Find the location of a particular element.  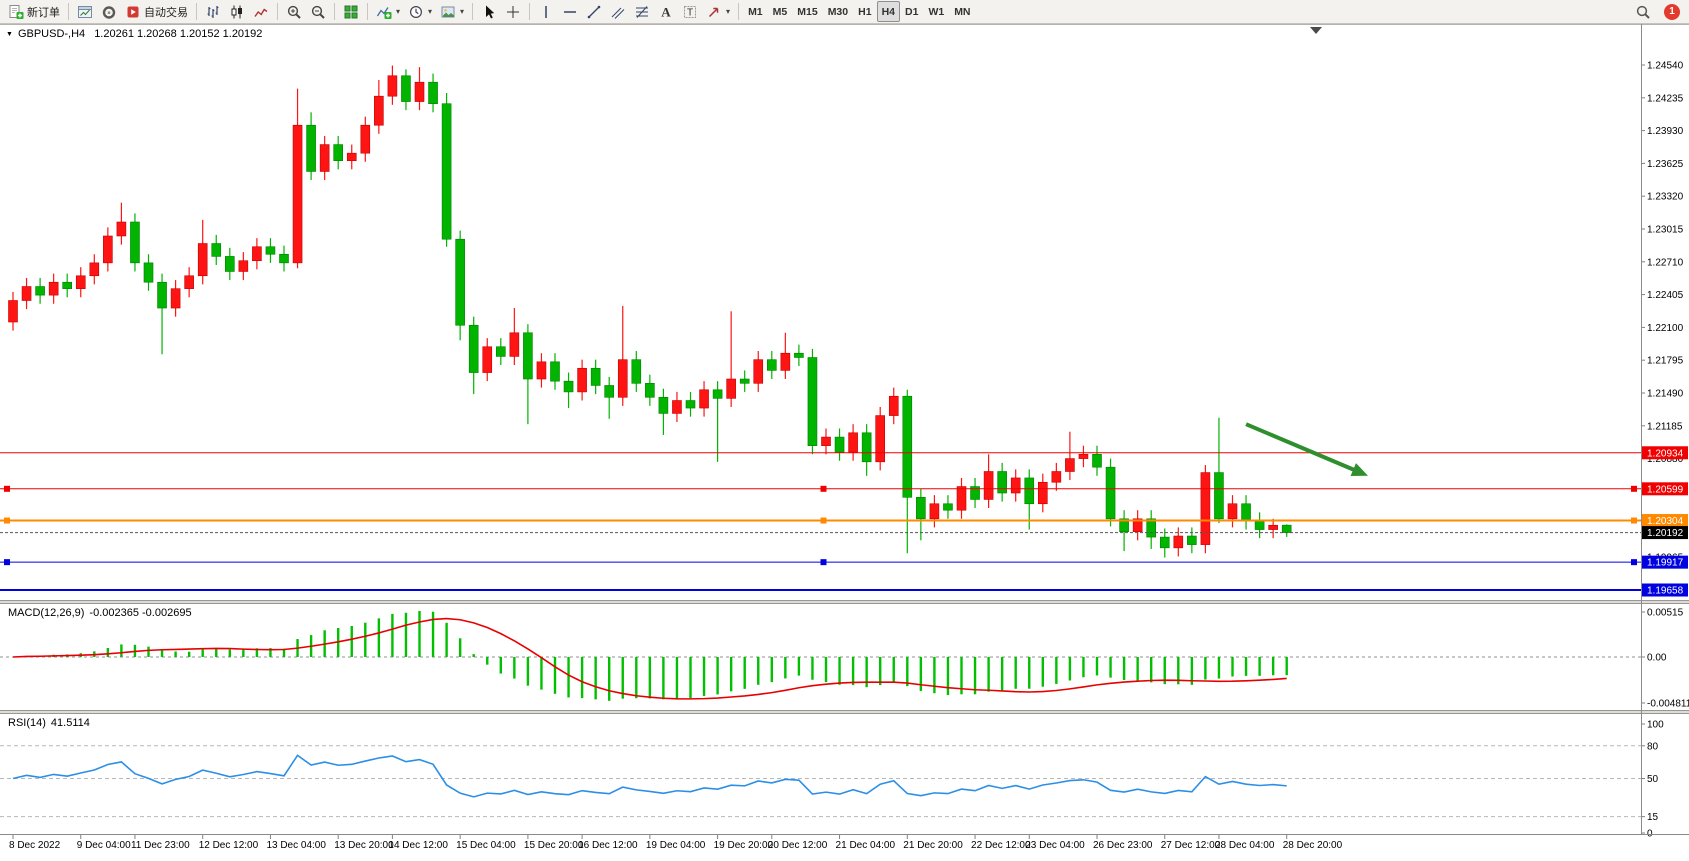

arrow-annotation is located at coordinates (1306, 449).